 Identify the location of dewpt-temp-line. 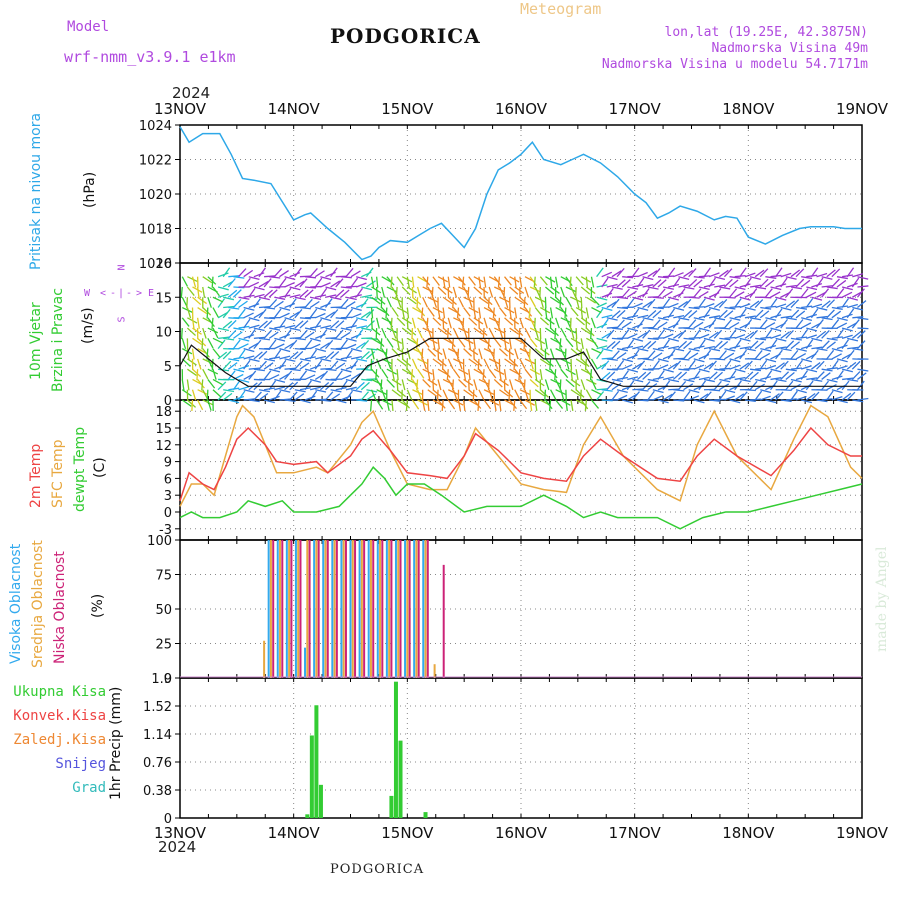
(521, 498).